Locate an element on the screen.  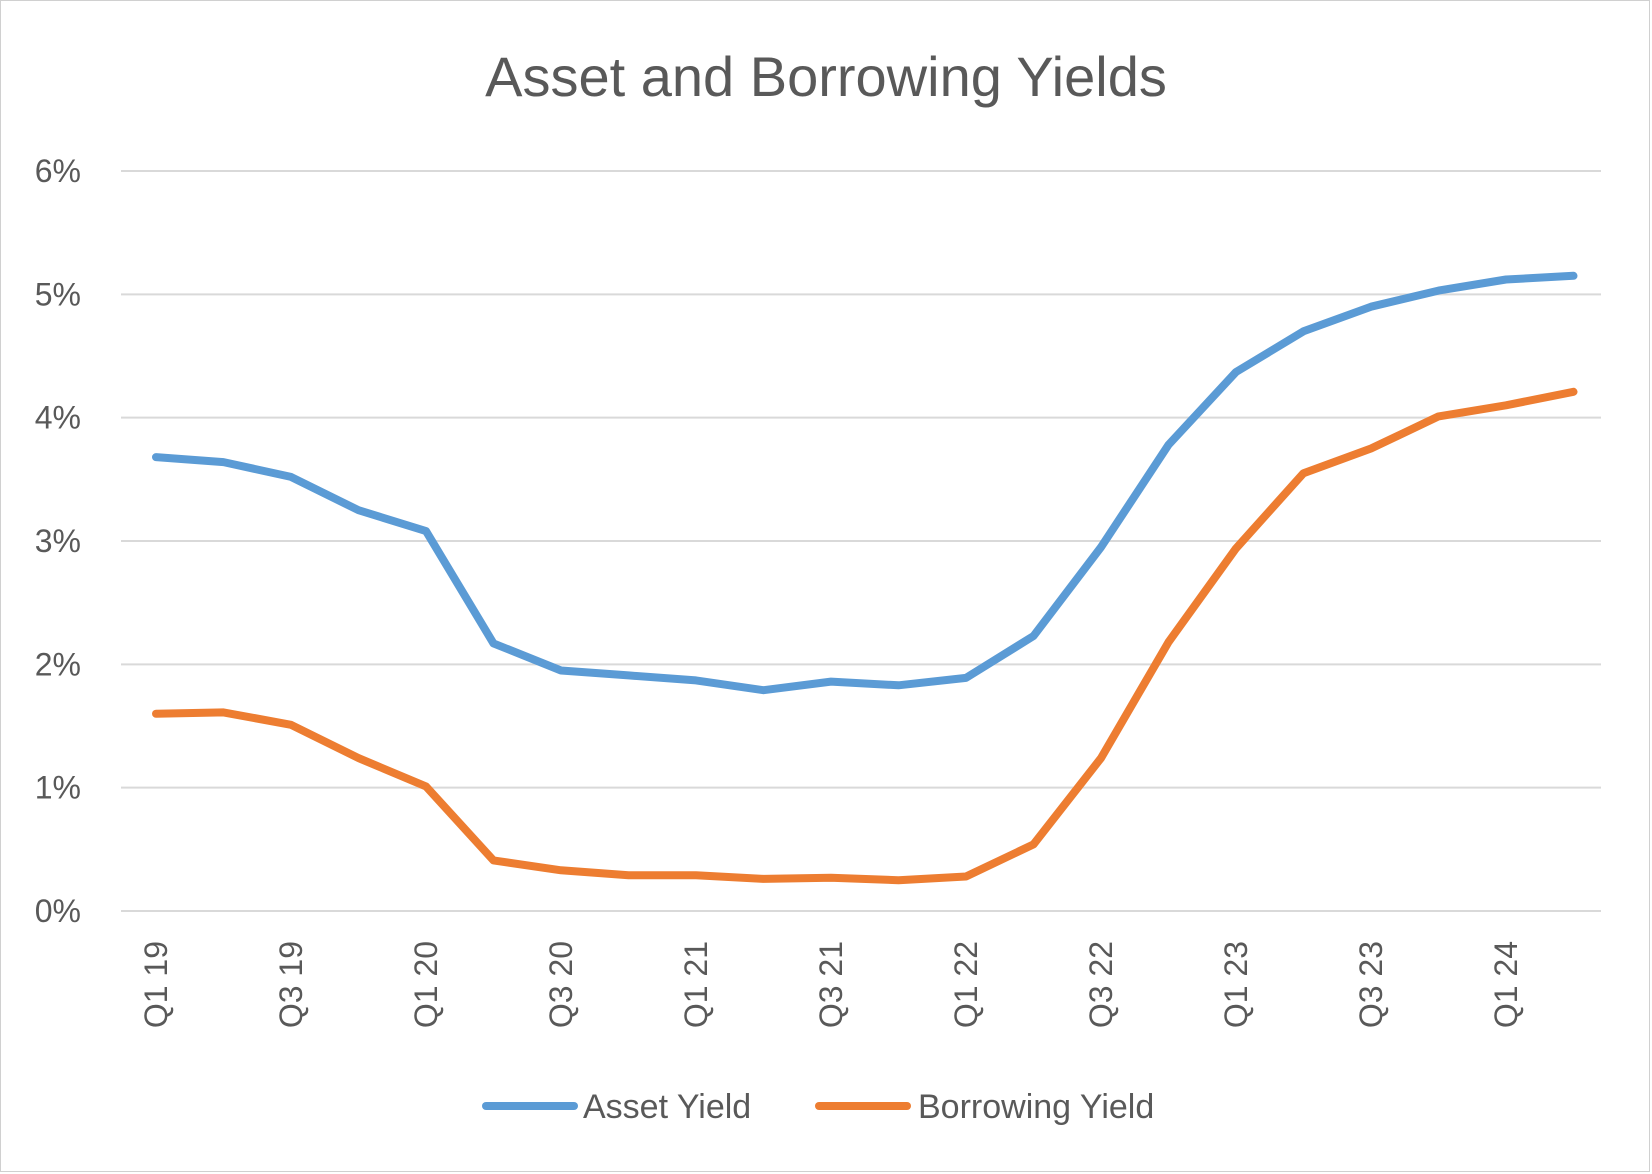
x-tick-label: Q1 19 is located at coordinates (156, 984).